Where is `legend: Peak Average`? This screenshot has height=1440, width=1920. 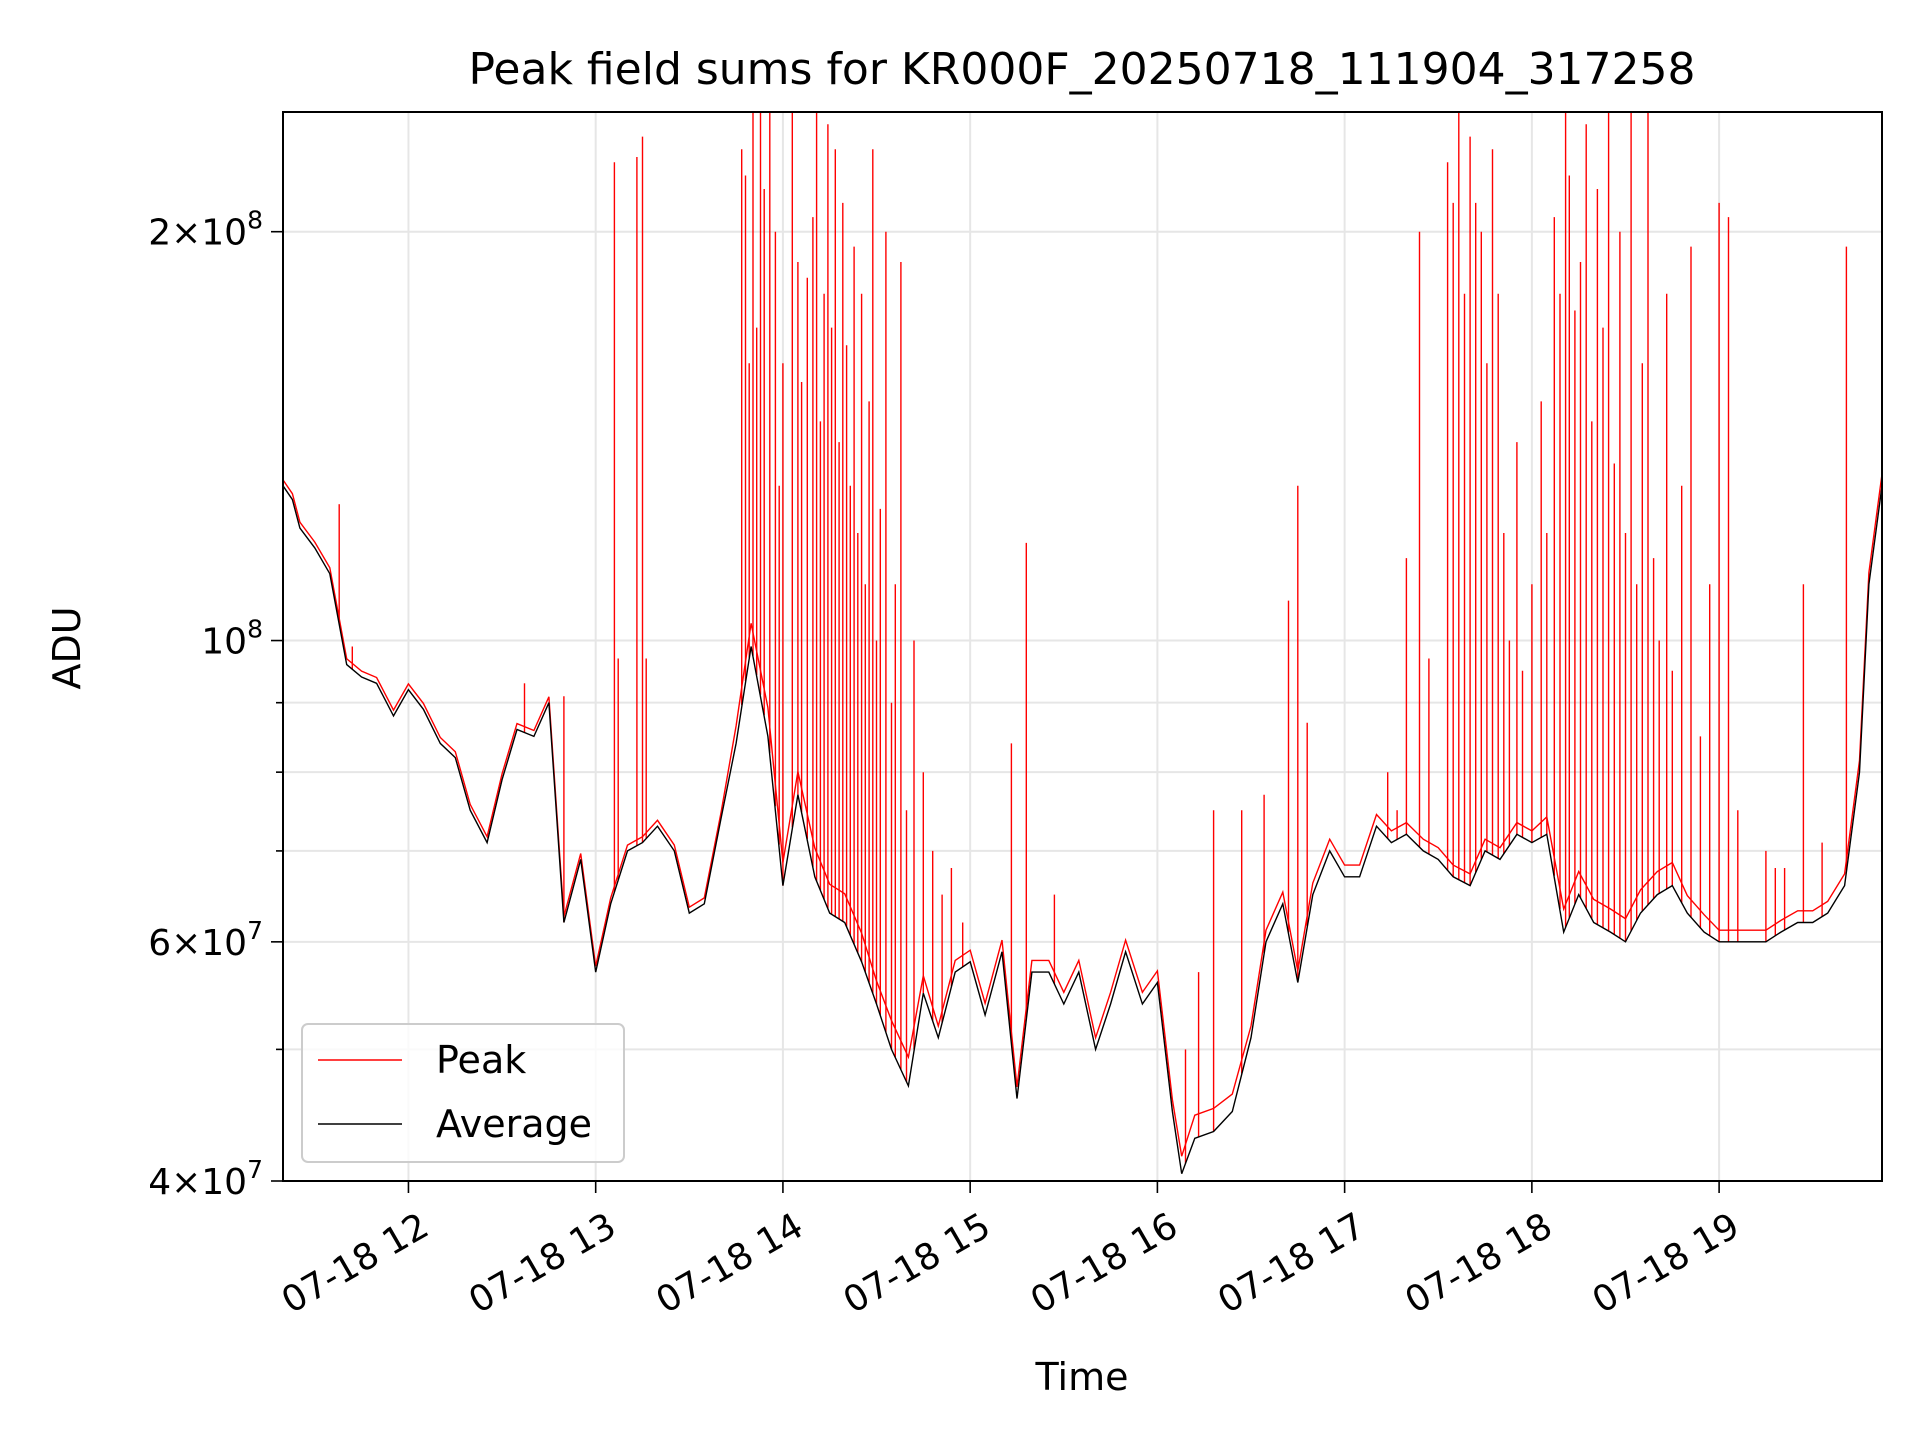
legend: Peak Average is located at coordinates (463, 1093).